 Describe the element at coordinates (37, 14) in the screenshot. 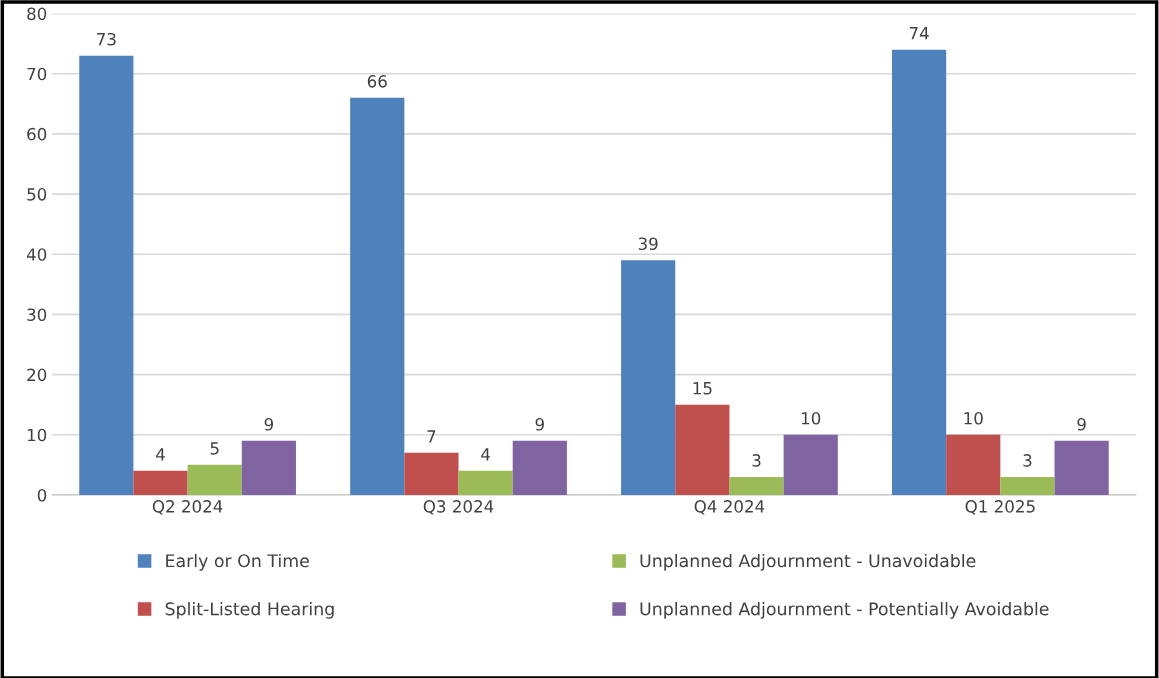

I see `y-tick-label: 80` at that location.